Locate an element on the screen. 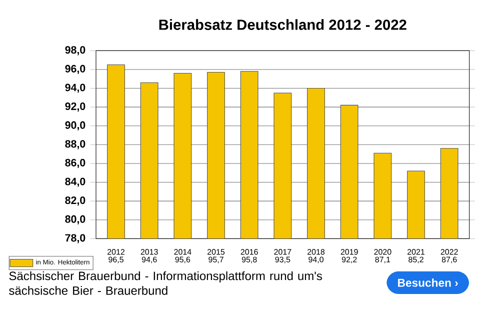  chart-title: Bierabsatz Deutschland 2012 - 2022 is located at coordinates (282, 24).